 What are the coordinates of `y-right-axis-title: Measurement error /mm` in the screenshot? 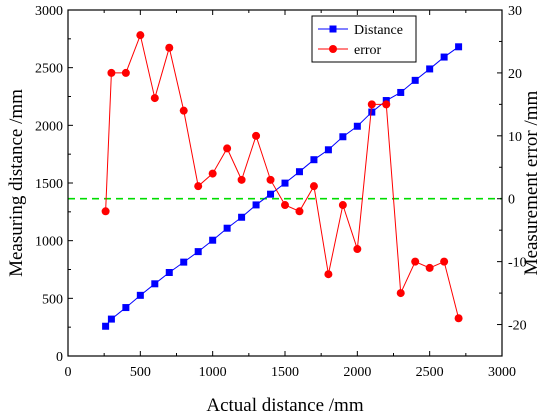 It's located at (531, 182).